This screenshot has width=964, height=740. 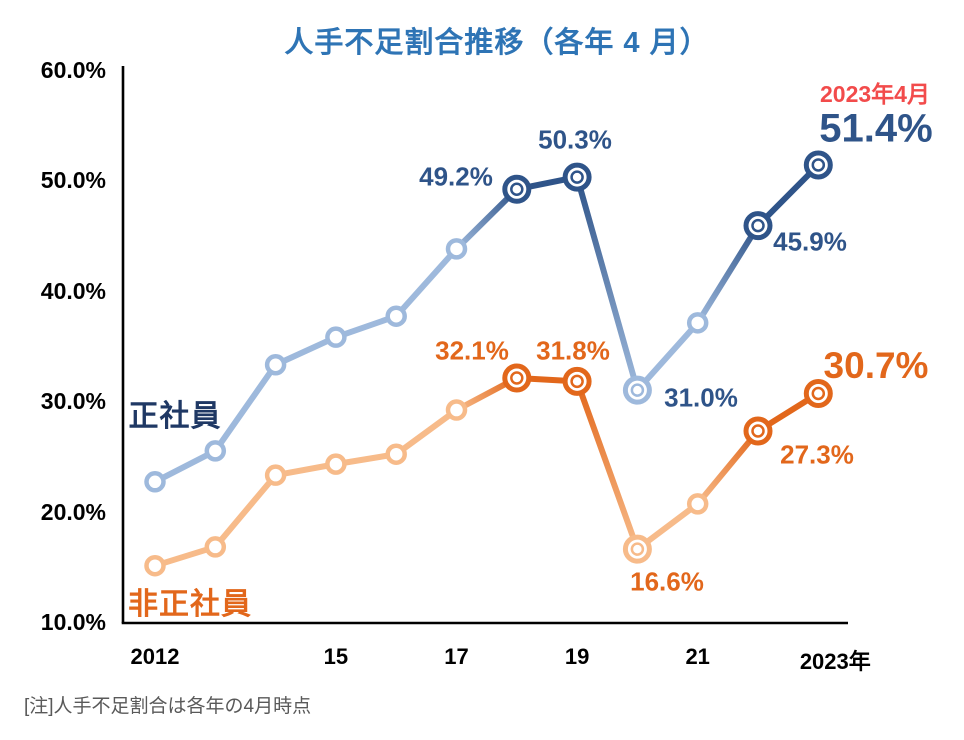 What do you see at coordinates (810, 241) in the screenshot?
I see `label-seishain-2022: 45.9%` at bounding box center [810, 241].